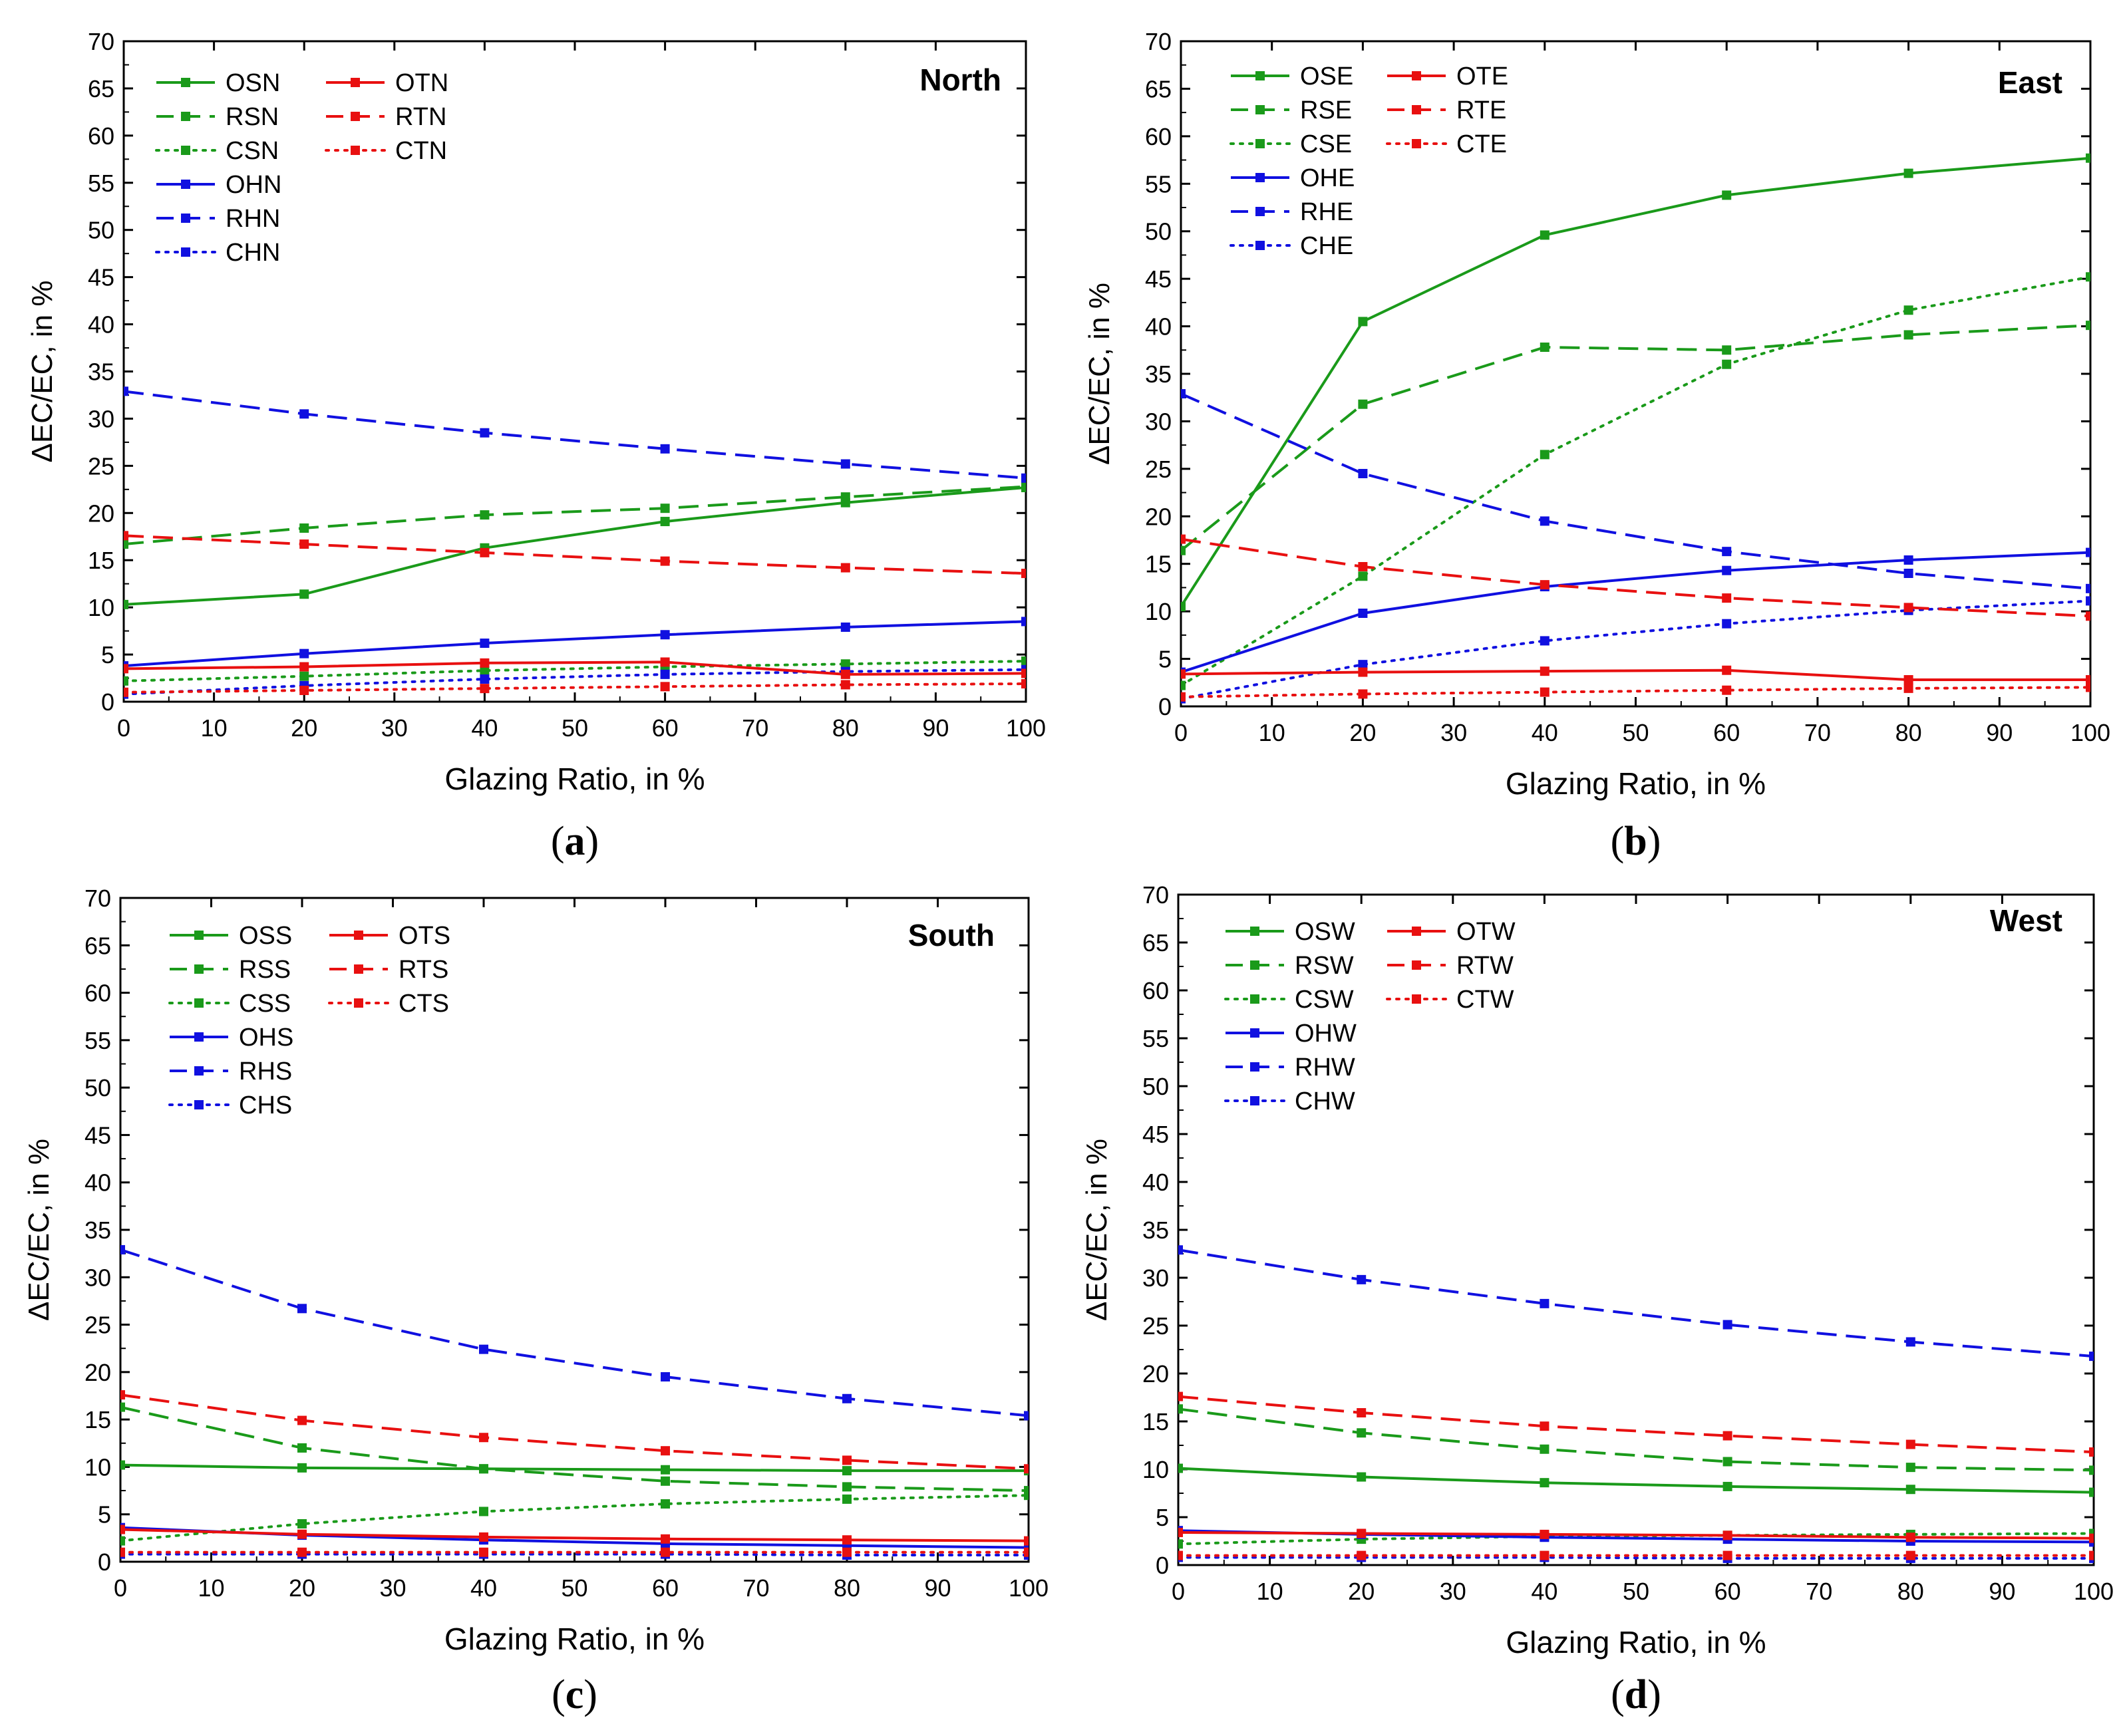  What do you see at coordinates (309, 1020) in the screenshot?
I see `legend: OSS RSS CSS OHS RHS CHS OTS RTS CTS` at bounding box center [309, 1020].